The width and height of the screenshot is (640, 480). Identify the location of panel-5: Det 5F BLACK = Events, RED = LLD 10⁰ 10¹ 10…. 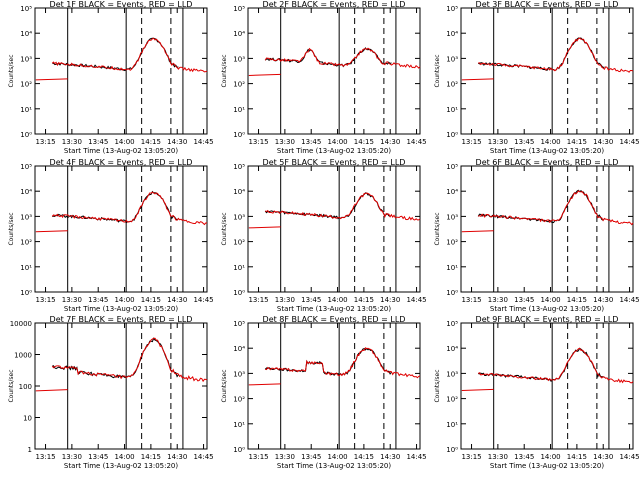
(324, 235).